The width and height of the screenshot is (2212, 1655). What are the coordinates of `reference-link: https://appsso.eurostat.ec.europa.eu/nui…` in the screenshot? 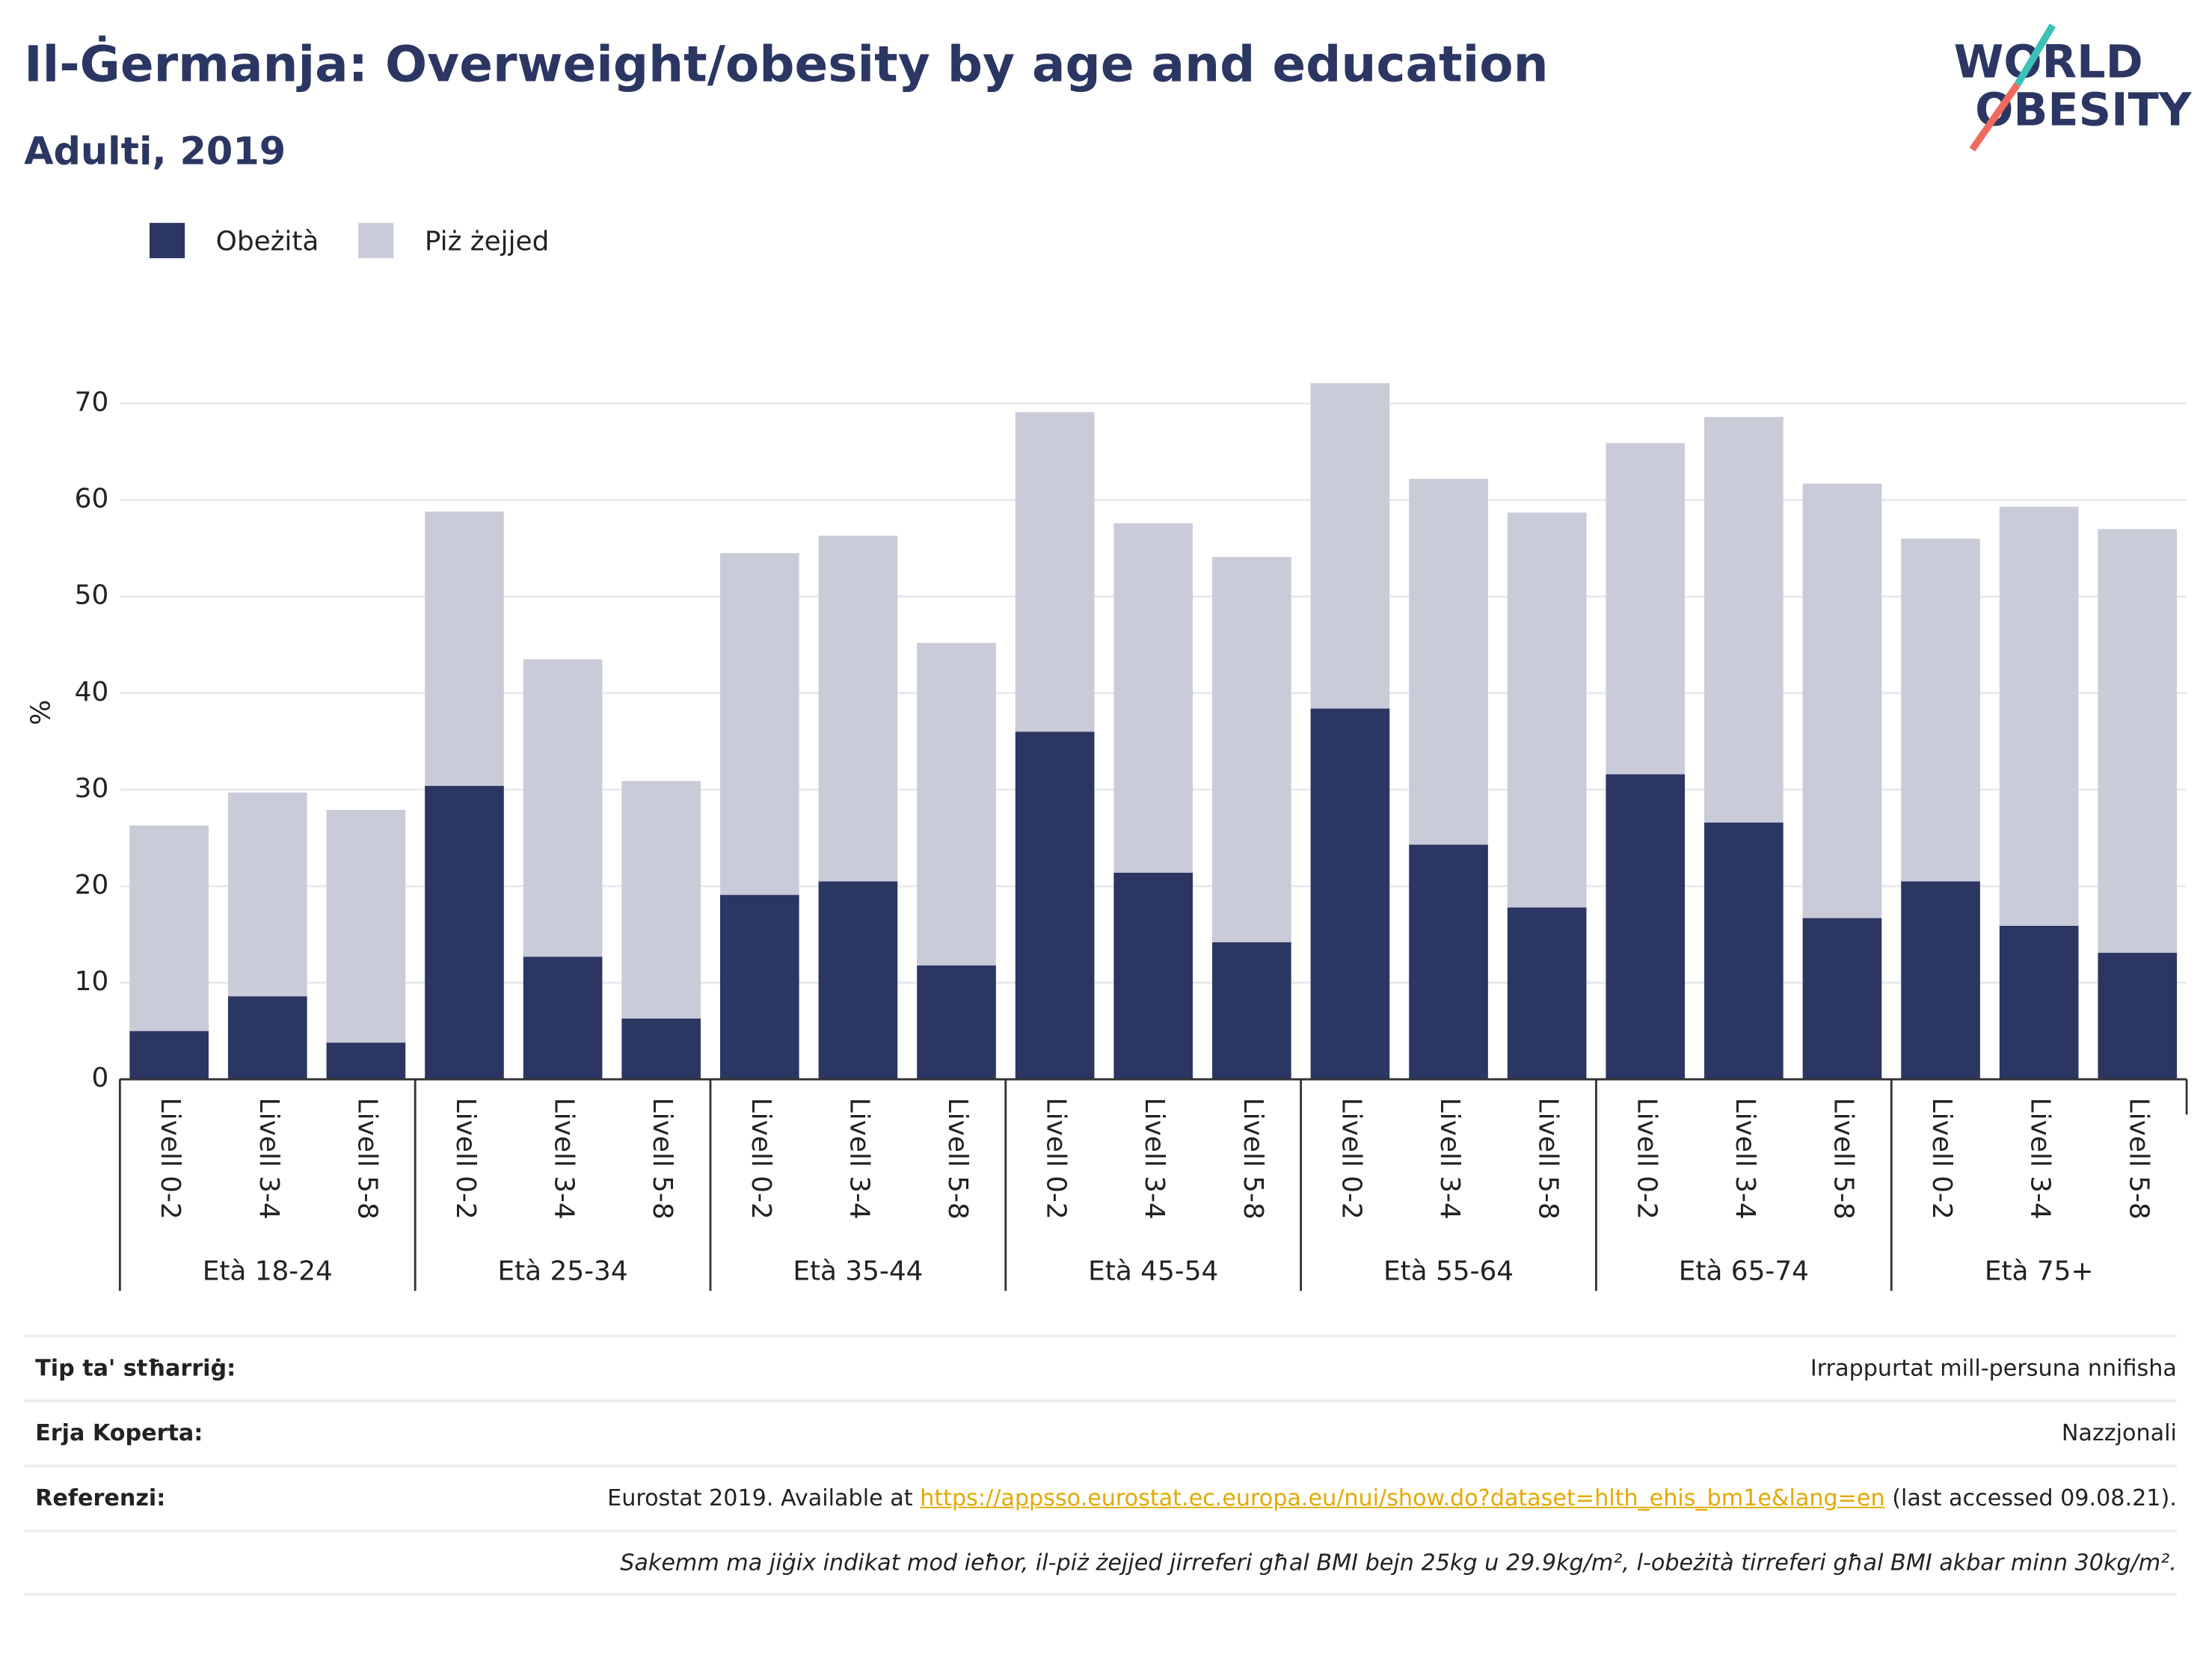 It's located at (1402, 1497).